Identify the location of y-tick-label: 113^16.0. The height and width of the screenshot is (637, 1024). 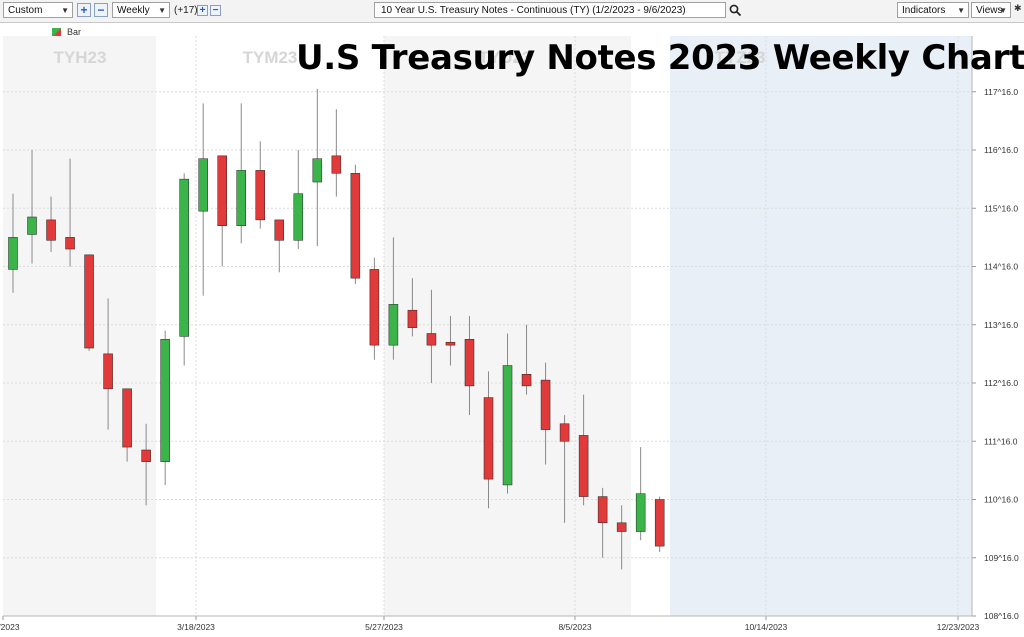
(1001, 325).